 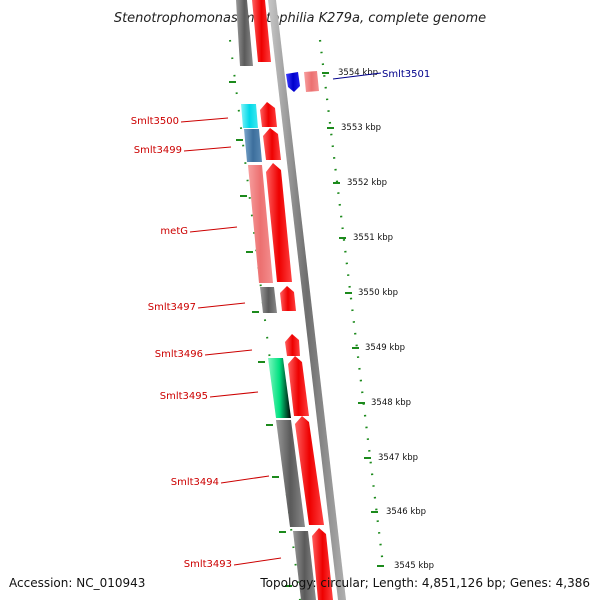 I want to click on gene-label-smlt3496: Smlt3496, so click(x=179, y=354).